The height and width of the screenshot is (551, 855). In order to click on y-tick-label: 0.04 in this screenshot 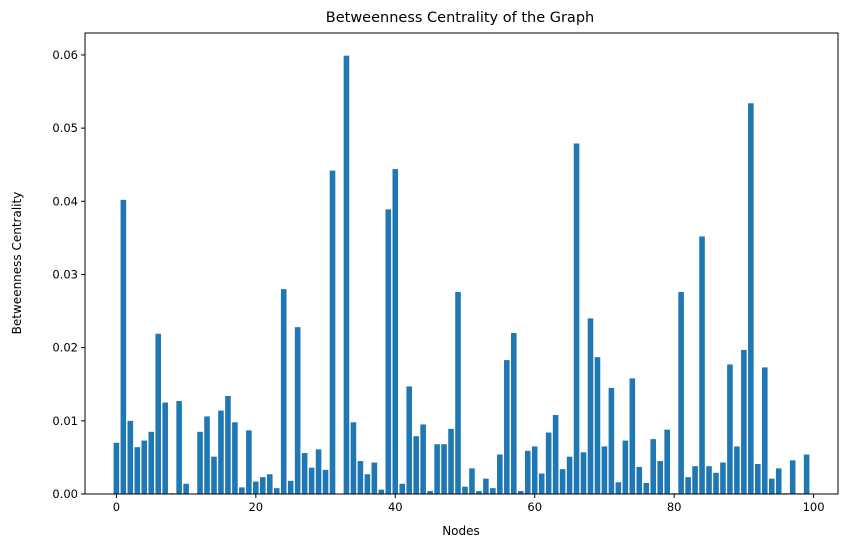, I will do `click(65, 201)`.